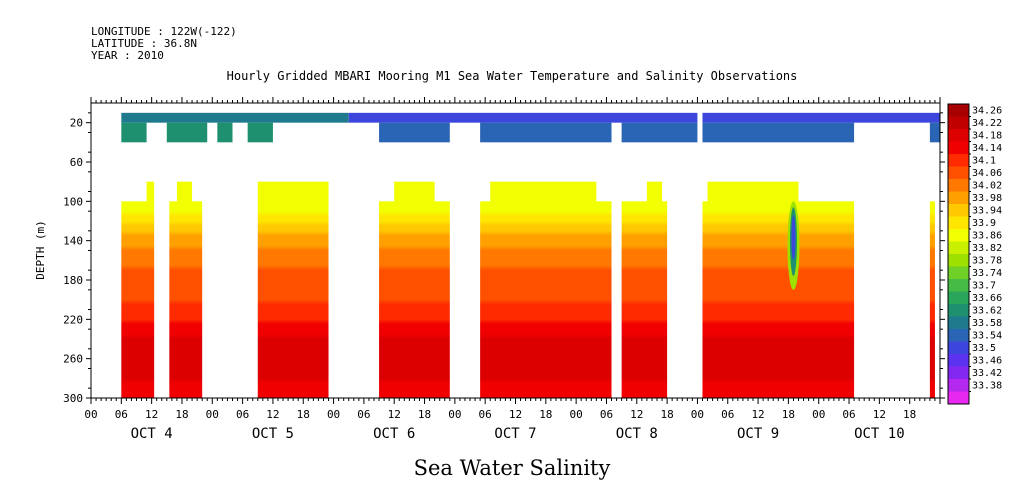  Describe the element at coordinates (758, 434) in the screenshot. I see `x-day-label: OCT 9` at that location.